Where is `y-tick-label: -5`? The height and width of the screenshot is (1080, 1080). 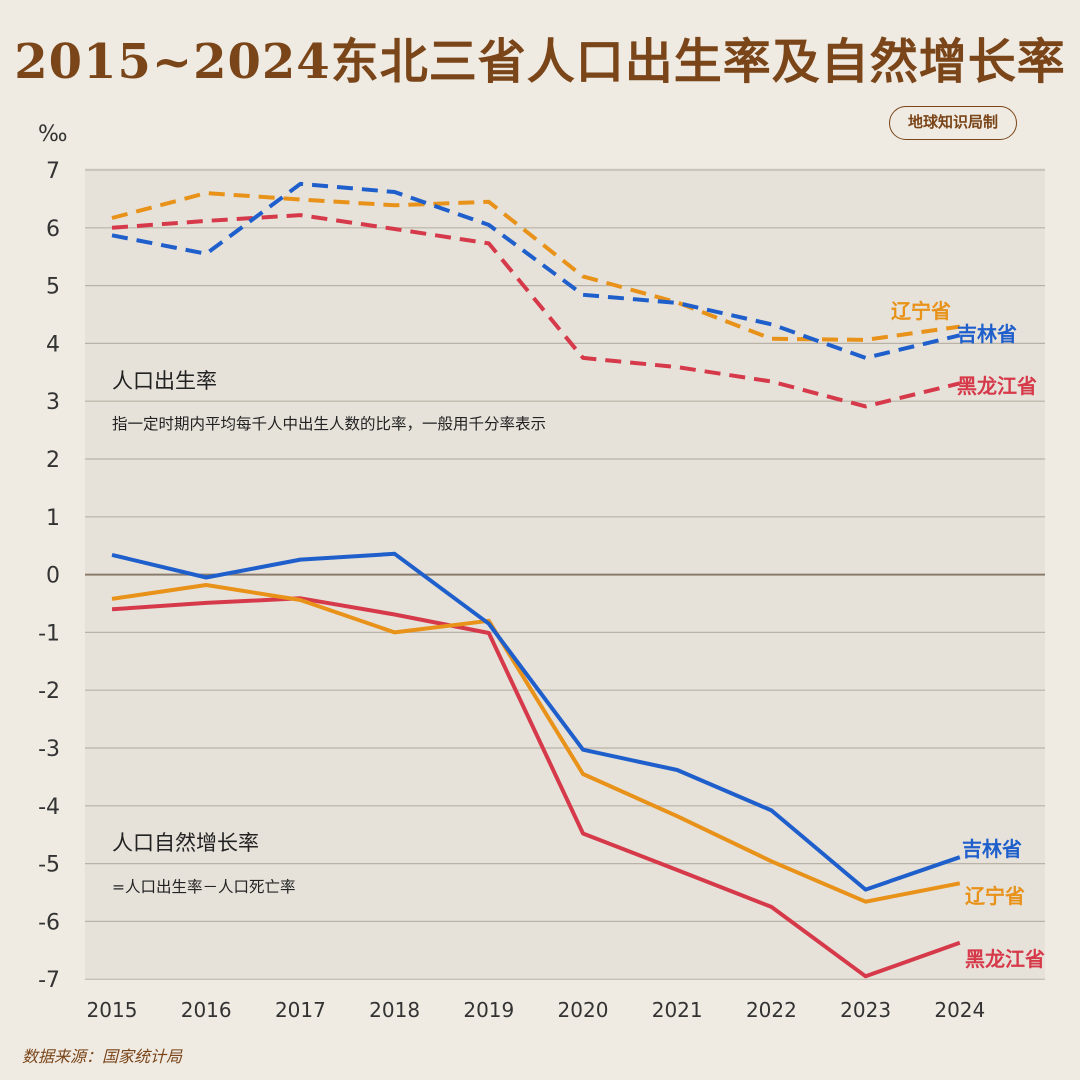
y-tick-label: -5 is located at coordinates (49, 865).